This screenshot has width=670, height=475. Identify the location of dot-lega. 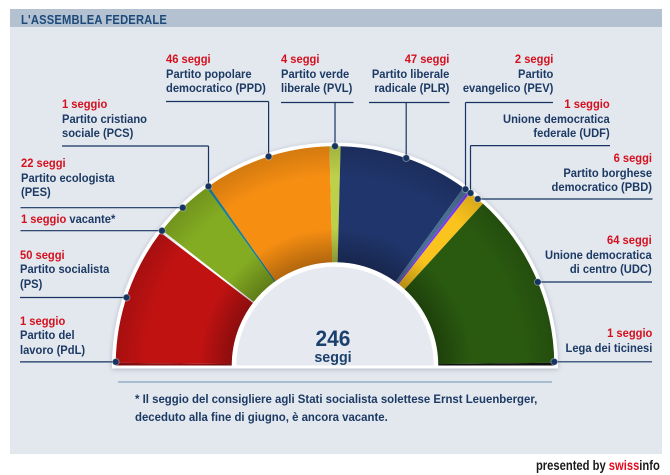
(554, 361).